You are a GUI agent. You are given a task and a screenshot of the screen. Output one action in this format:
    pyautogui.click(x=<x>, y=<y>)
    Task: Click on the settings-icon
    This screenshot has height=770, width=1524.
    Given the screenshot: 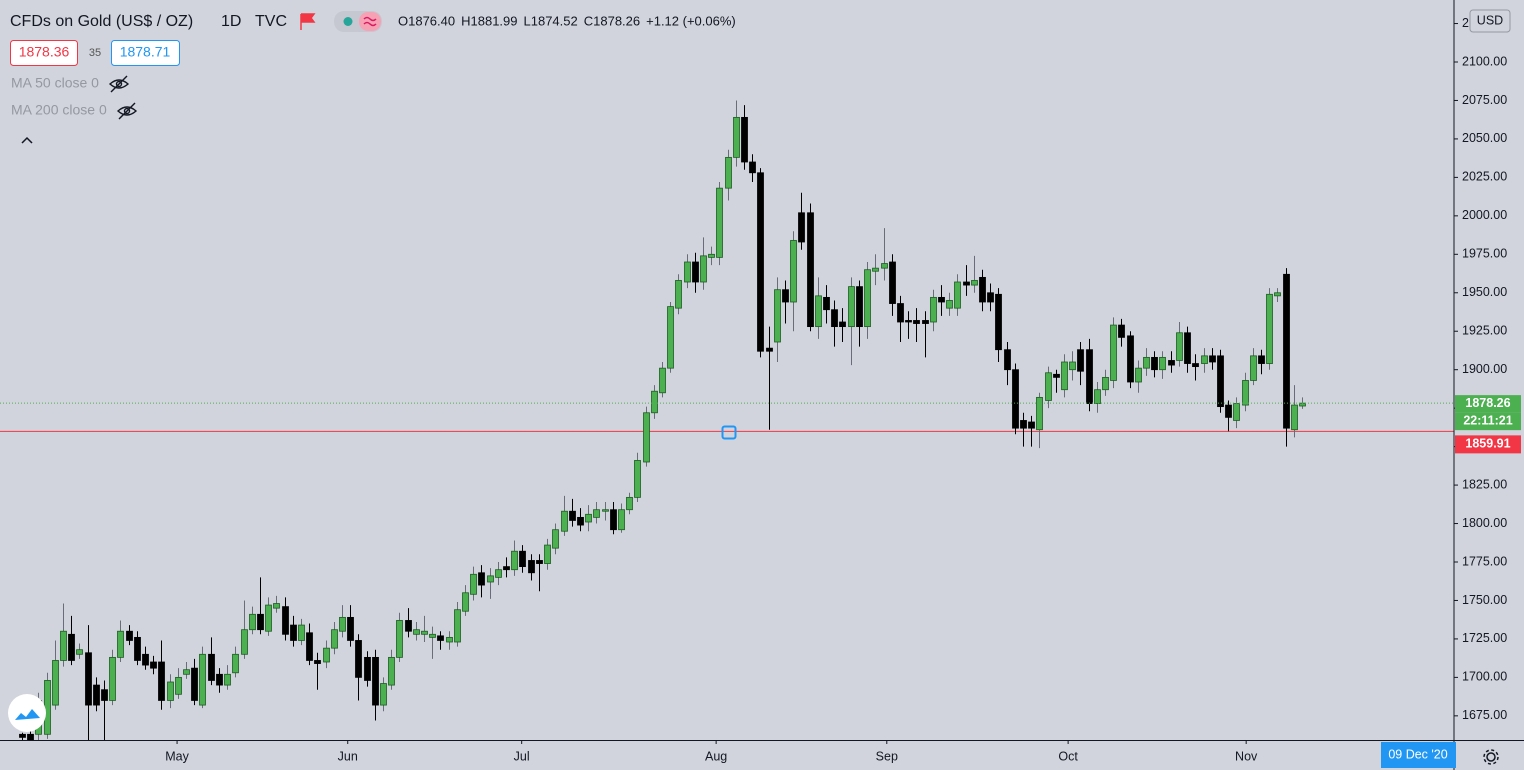 What is the action you would take?
    pyautogui.click(x=1491, y=757)
    